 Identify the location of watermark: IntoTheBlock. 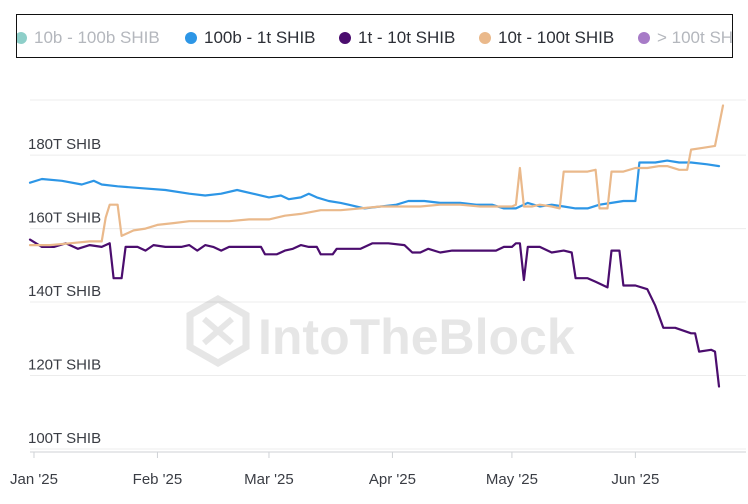
(380, 331).